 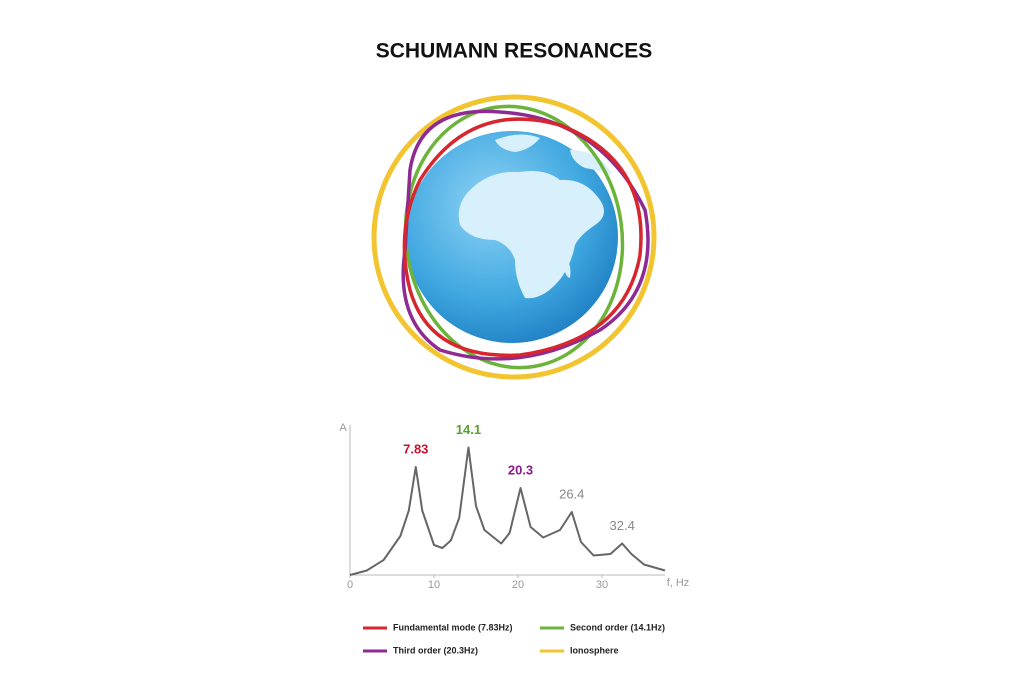 I want to click on peak-label: 20.3, so click(x=520, y=469).